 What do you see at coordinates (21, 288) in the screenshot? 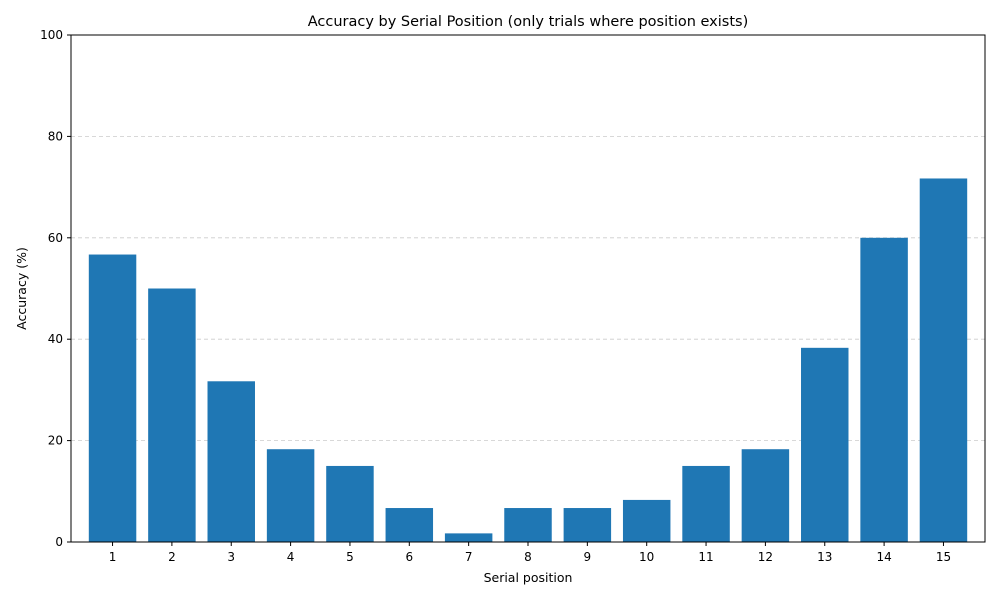
I see `y-axis-label: Accuracy (%)` at bounding box center [21, 288].